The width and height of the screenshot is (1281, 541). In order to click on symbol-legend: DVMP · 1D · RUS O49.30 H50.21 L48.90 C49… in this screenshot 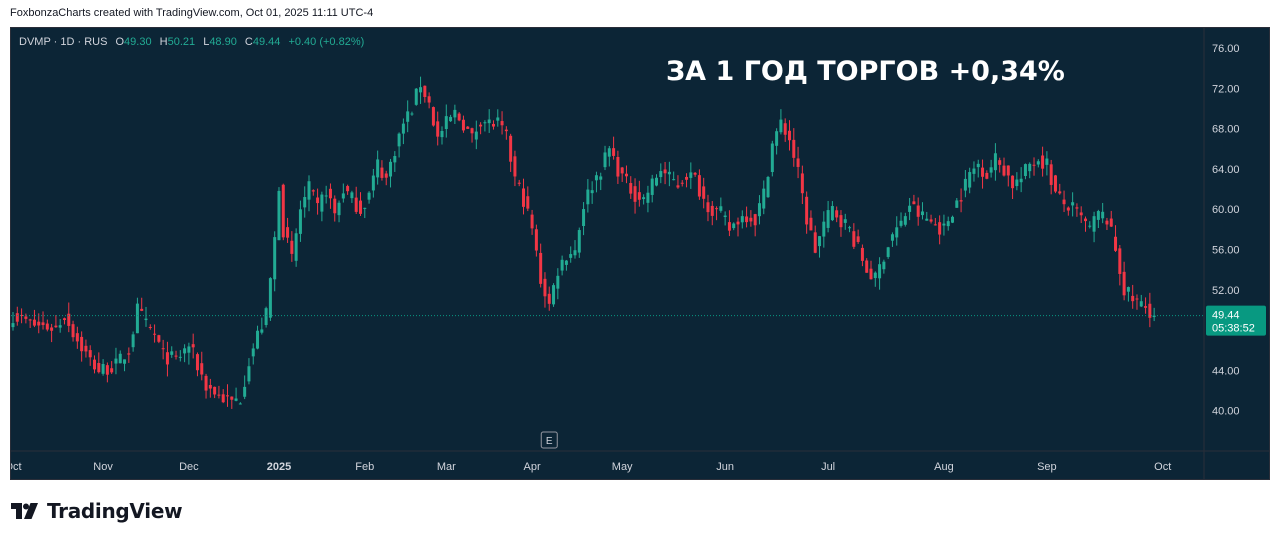, I will do `click(191, 42)`.